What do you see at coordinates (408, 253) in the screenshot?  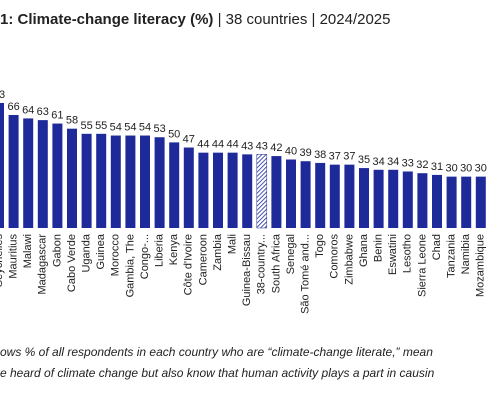 I see `x-tick-label: Lesotho` at bounding box center [408, 253].